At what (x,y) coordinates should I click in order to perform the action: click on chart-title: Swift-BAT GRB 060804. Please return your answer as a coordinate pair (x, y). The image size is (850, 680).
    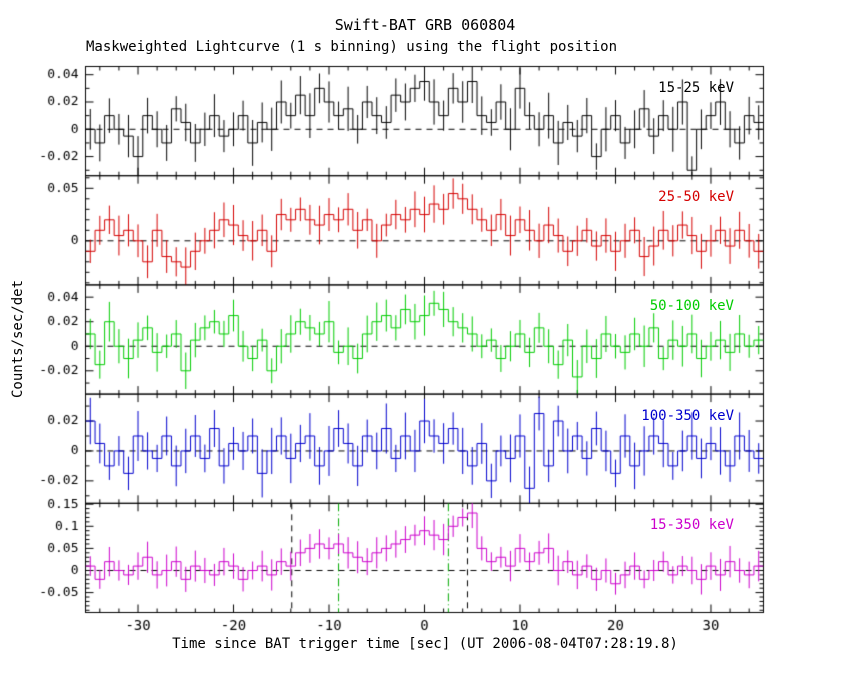
    Looking at the image, I should click on (425, 25).